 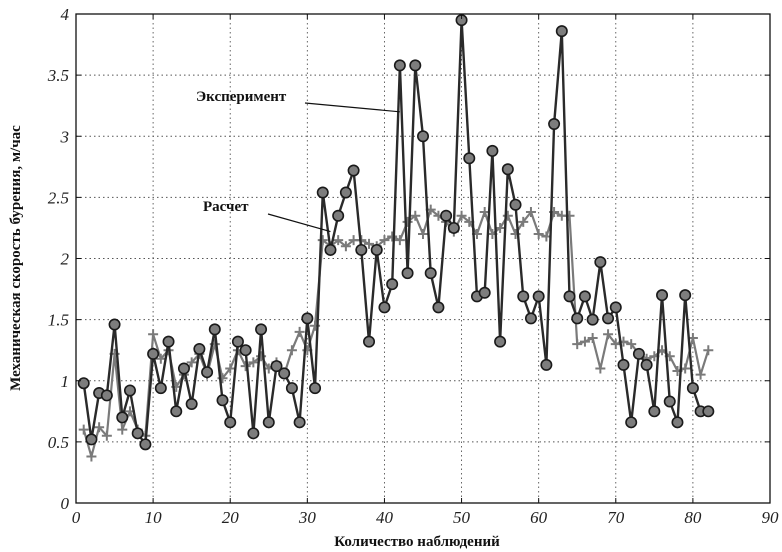 What do you see at coordinates (462, 517) in the screenshot?
I see `x-tick-label: 50` at bounding box center [462, 517].